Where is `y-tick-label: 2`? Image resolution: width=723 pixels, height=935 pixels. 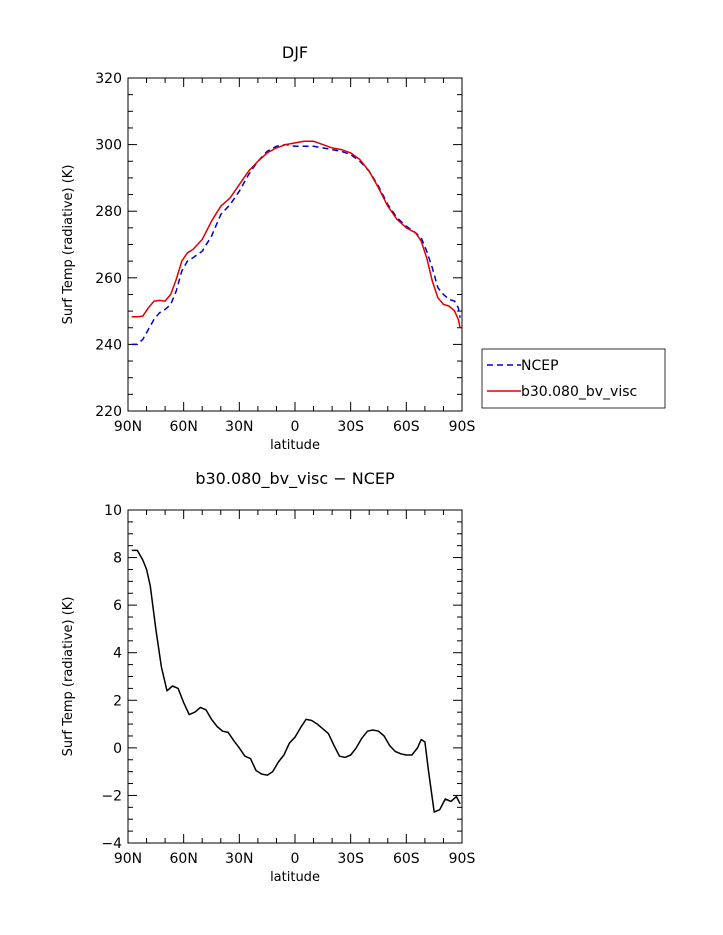 y-tick-label: 2 is located at coordinates (117, 701).